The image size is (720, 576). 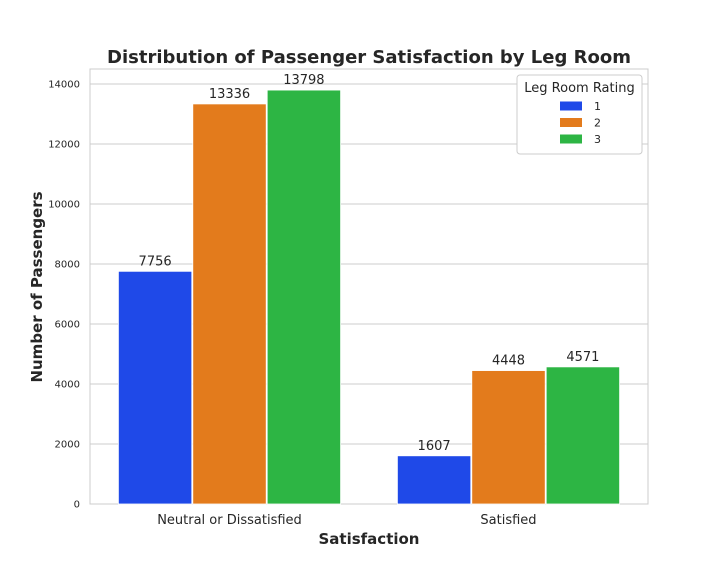 What do you see at coordinates (67, 265) in the screenshot?
I see `y-tick-label: 8000` at bounding box center [67, 265].